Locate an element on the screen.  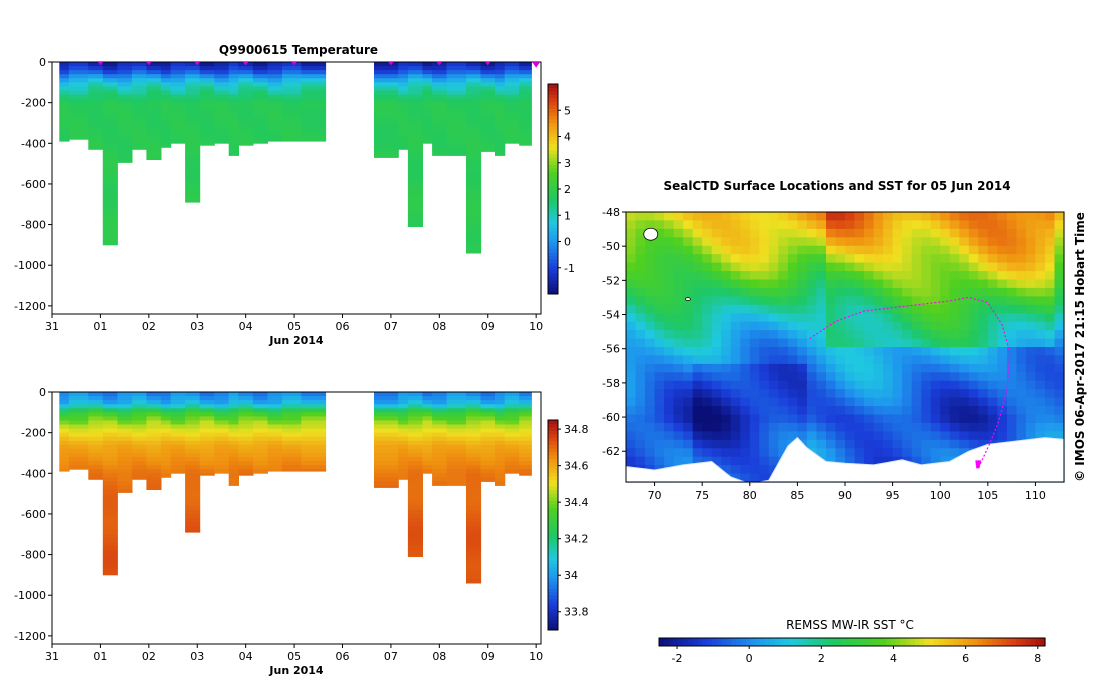
colorbar-tick-label: 34.8 is located at coordinates (576, 429).